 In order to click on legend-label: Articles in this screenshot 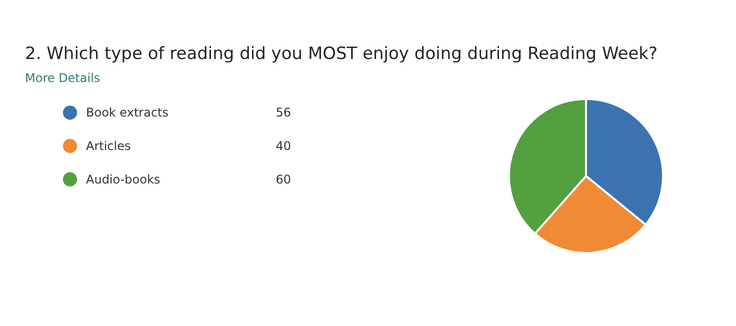, I will do `click(108, 146)`.